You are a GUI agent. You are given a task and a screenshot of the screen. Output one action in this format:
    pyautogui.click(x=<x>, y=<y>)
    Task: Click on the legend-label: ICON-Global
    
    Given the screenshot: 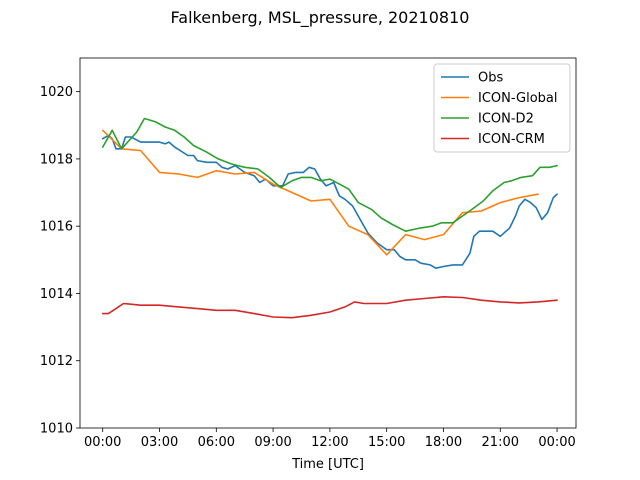 What is the action you would take?
    pyautogui.click(x=518, y=98)
    